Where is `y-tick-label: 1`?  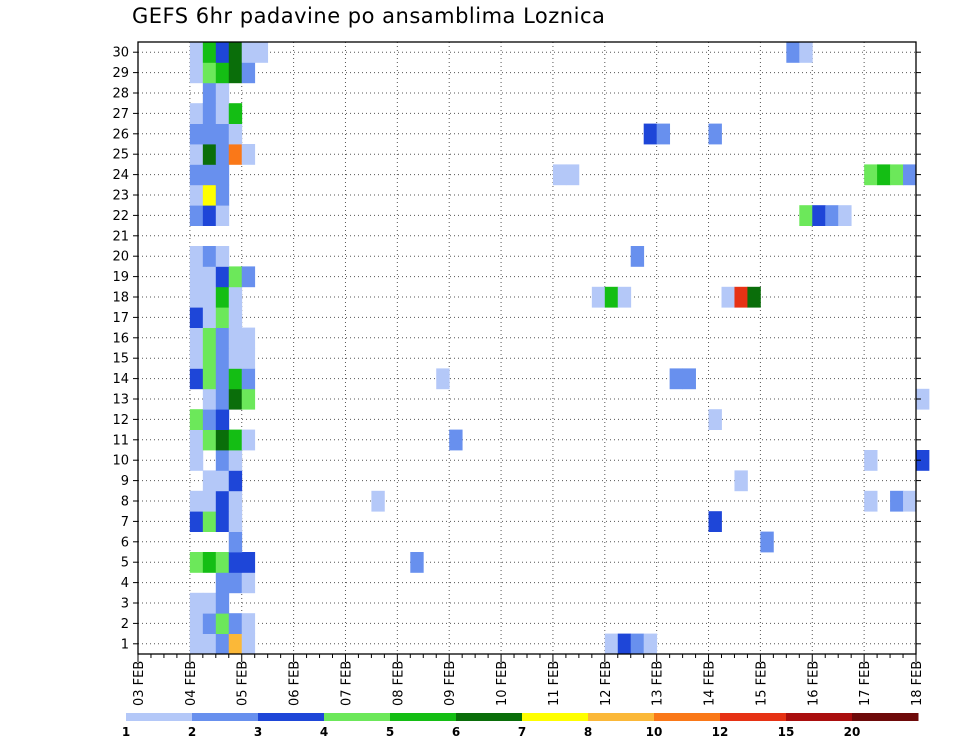
y-tick-label: 1 is located at coordinates (125, 644).